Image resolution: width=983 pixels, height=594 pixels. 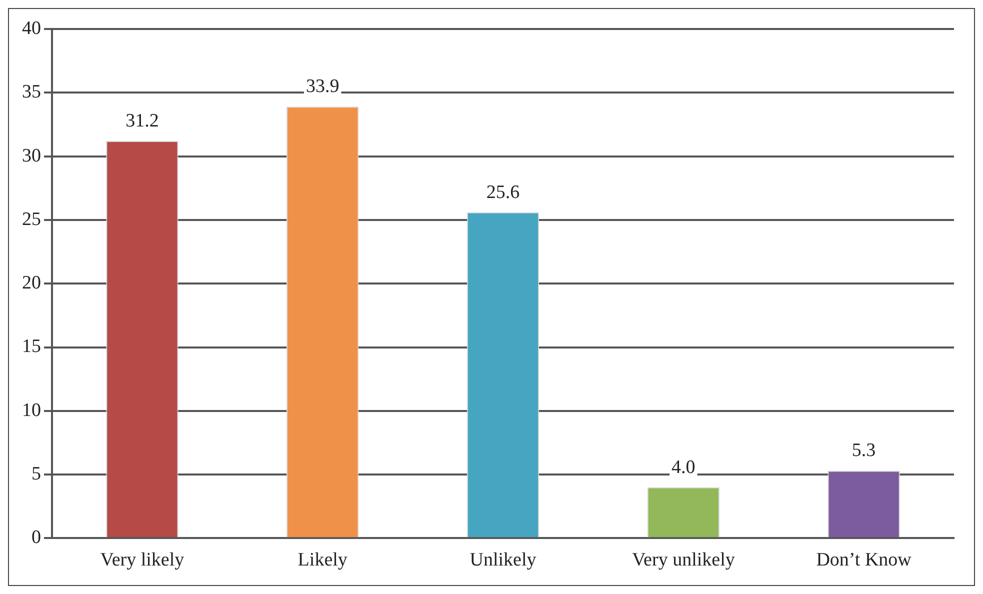 I want to click on y-tick-label: 5, so click(x=36, y=474).